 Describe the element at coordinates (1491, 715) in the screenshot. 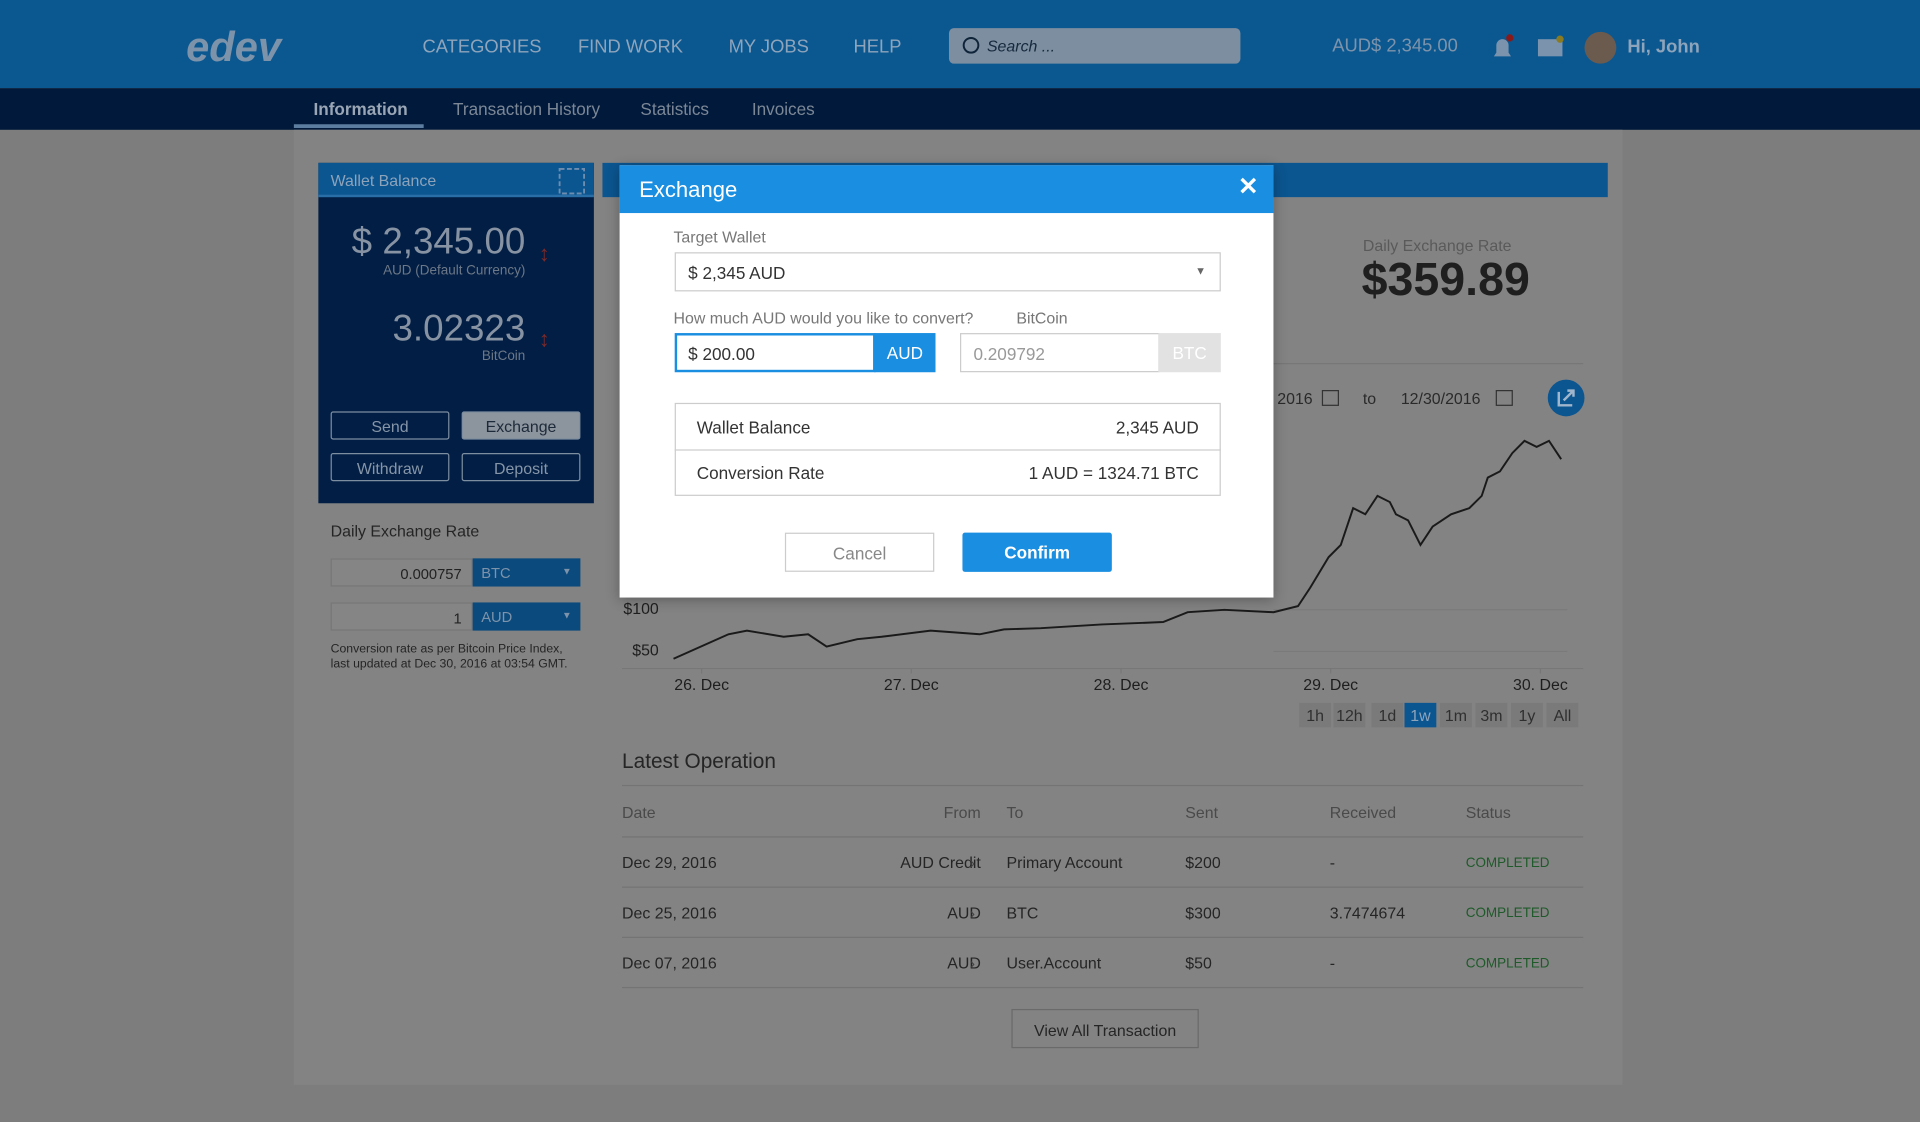

I see `range-button: 3m` at that location.